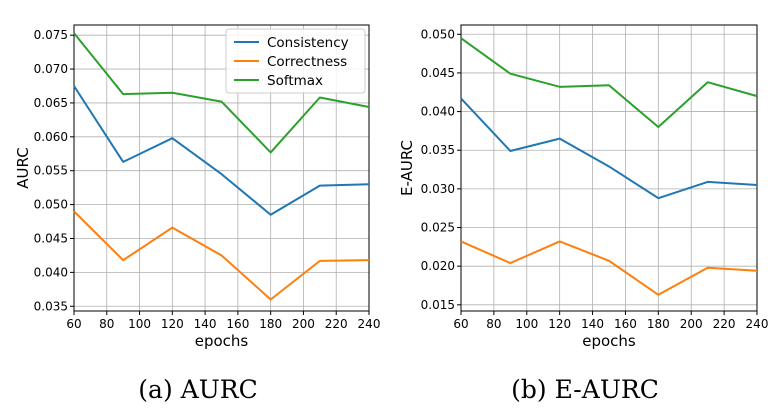  I want to click on legend-box, so click(295, 61).